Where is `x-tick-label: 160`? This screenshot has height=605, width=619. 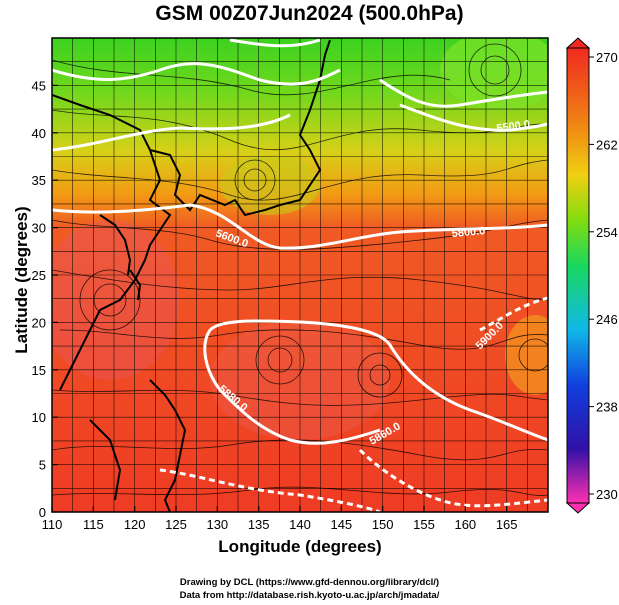 x-tick-label: 160 is located at coordinates (465, 524).